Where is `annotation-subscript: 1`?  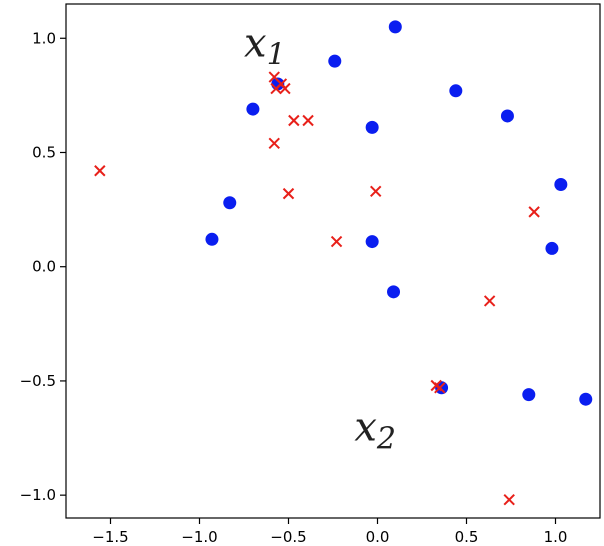
annotation-subscript: 1 is located at coordinates (276, 55).